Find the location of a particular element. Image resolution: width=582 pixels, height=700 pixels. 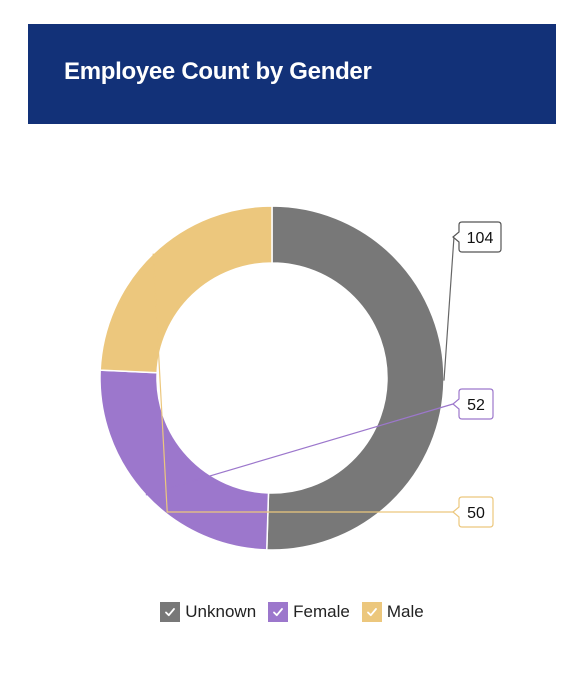

chart-header: Employee Count by Gender is located at coordinates (292, 74).